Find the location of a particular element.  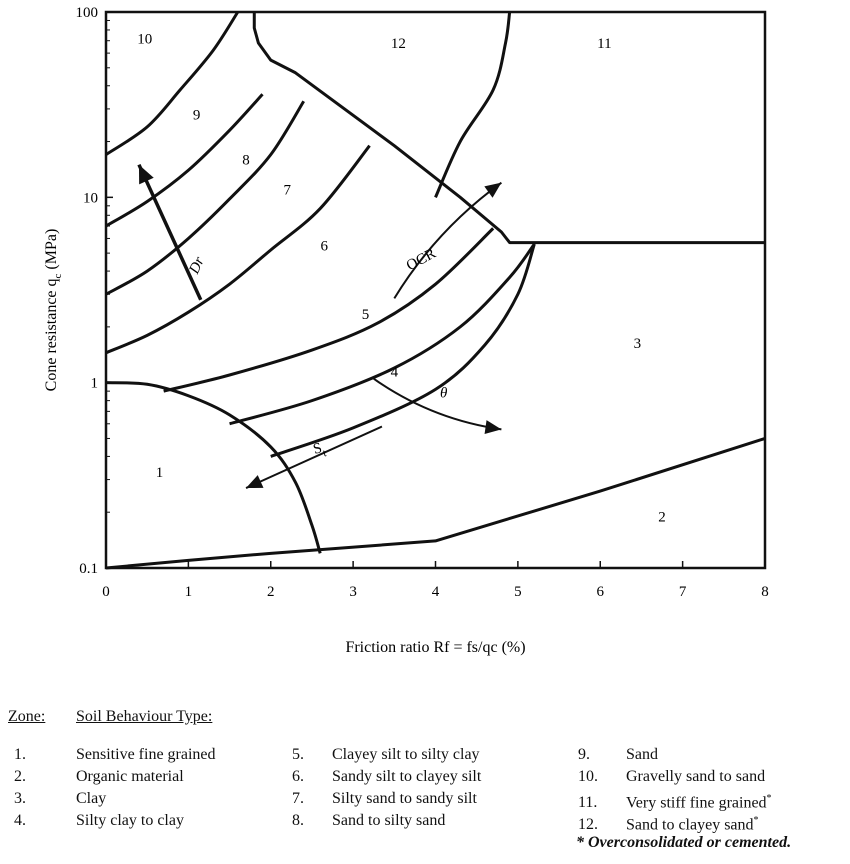

x-axis-title: Friction ratio Rf = fs/qc (%) is located at coordinates (435, 647).